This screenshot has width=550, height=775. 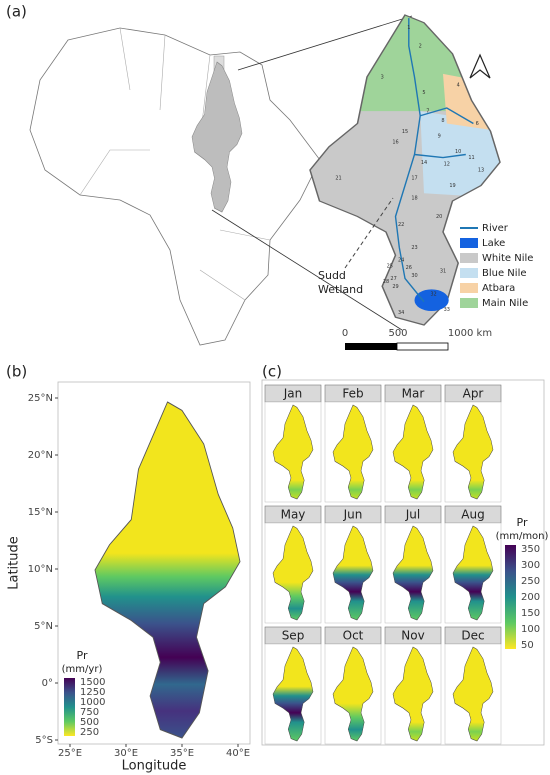 What do you see at coordinates (498, 288) in the screenshot?
I see `legend-label: Atbara` at bounding box center [498, 288].